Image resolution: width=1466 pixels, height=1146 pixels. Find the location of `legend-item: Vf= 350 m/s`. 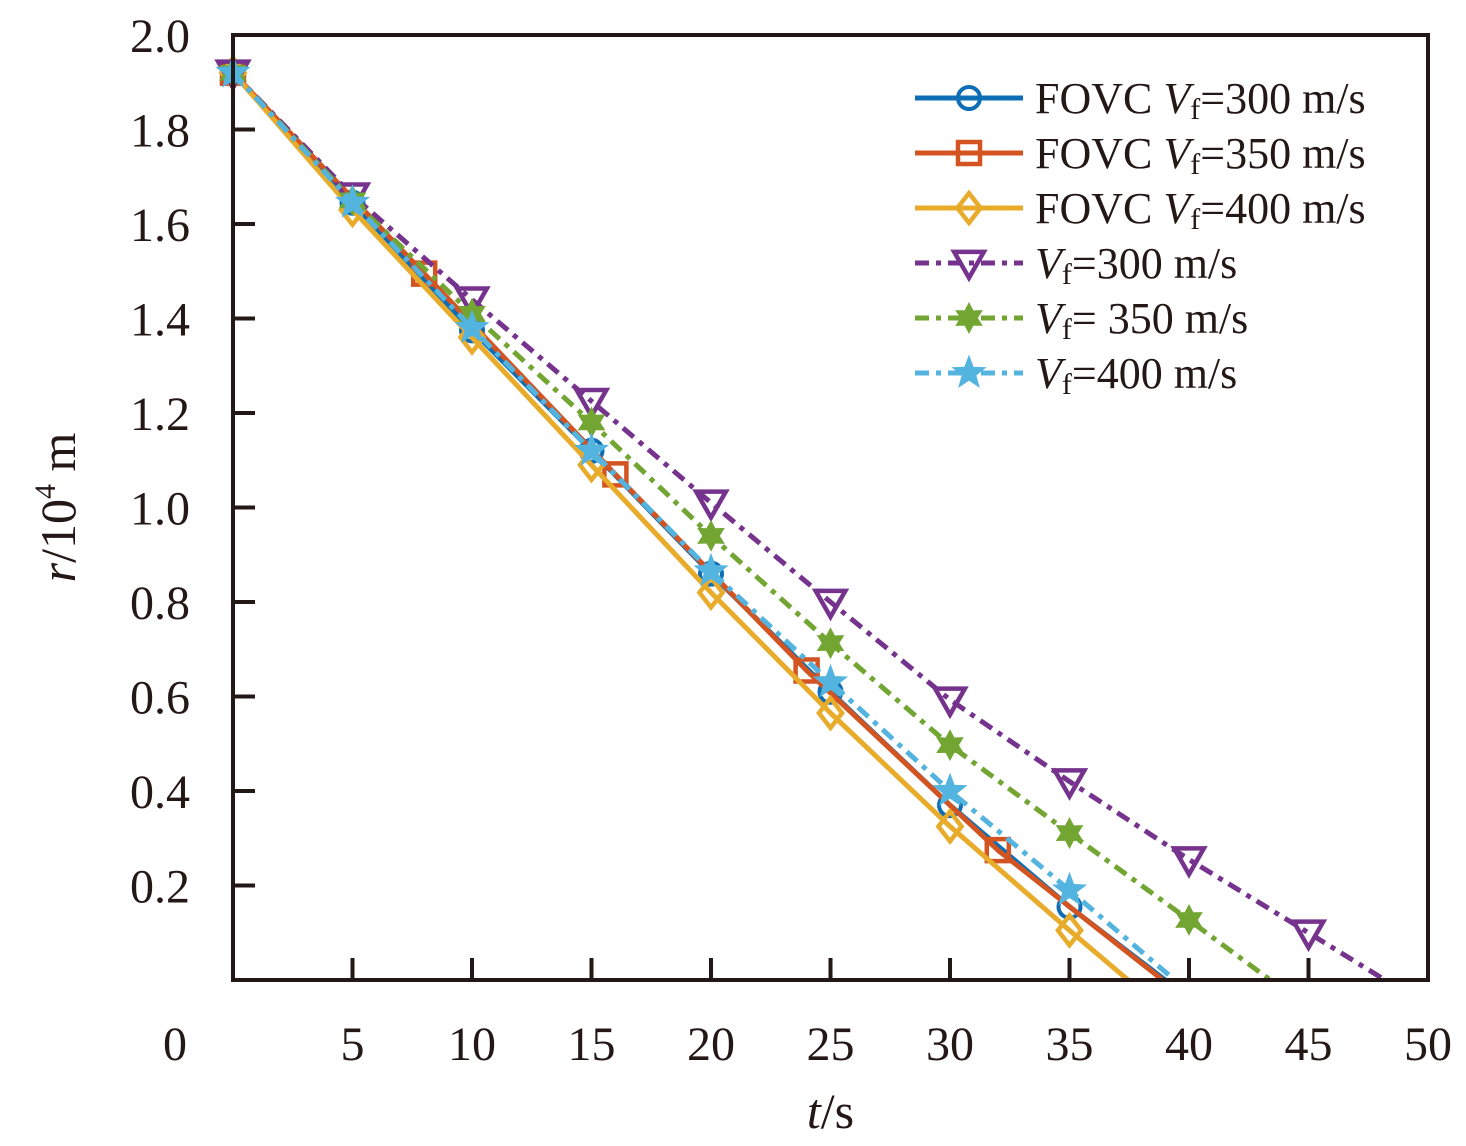

legend-item: Vf= 350 m/s is located at coordinates (1081, 320).